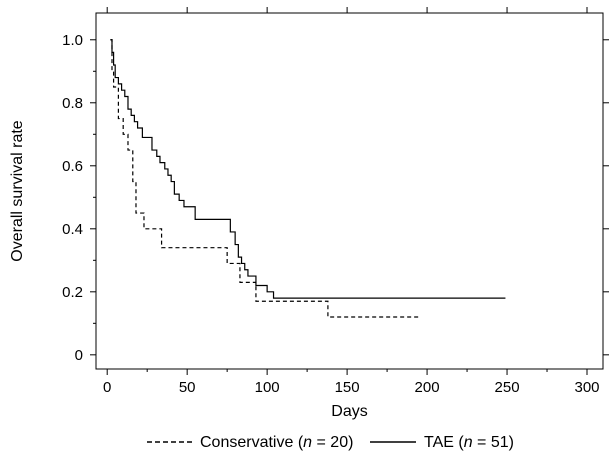 The height and width of the screenshot is (459, 609). I want to click on x-tick-label: 150, so click(347, 387).